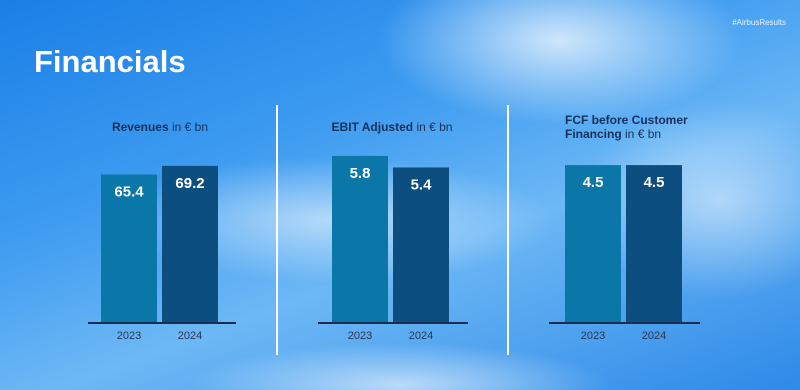  Describe the element at coordinates (372, 127) in the screenshot. I see `title: EBIT Adjusted` at that location.